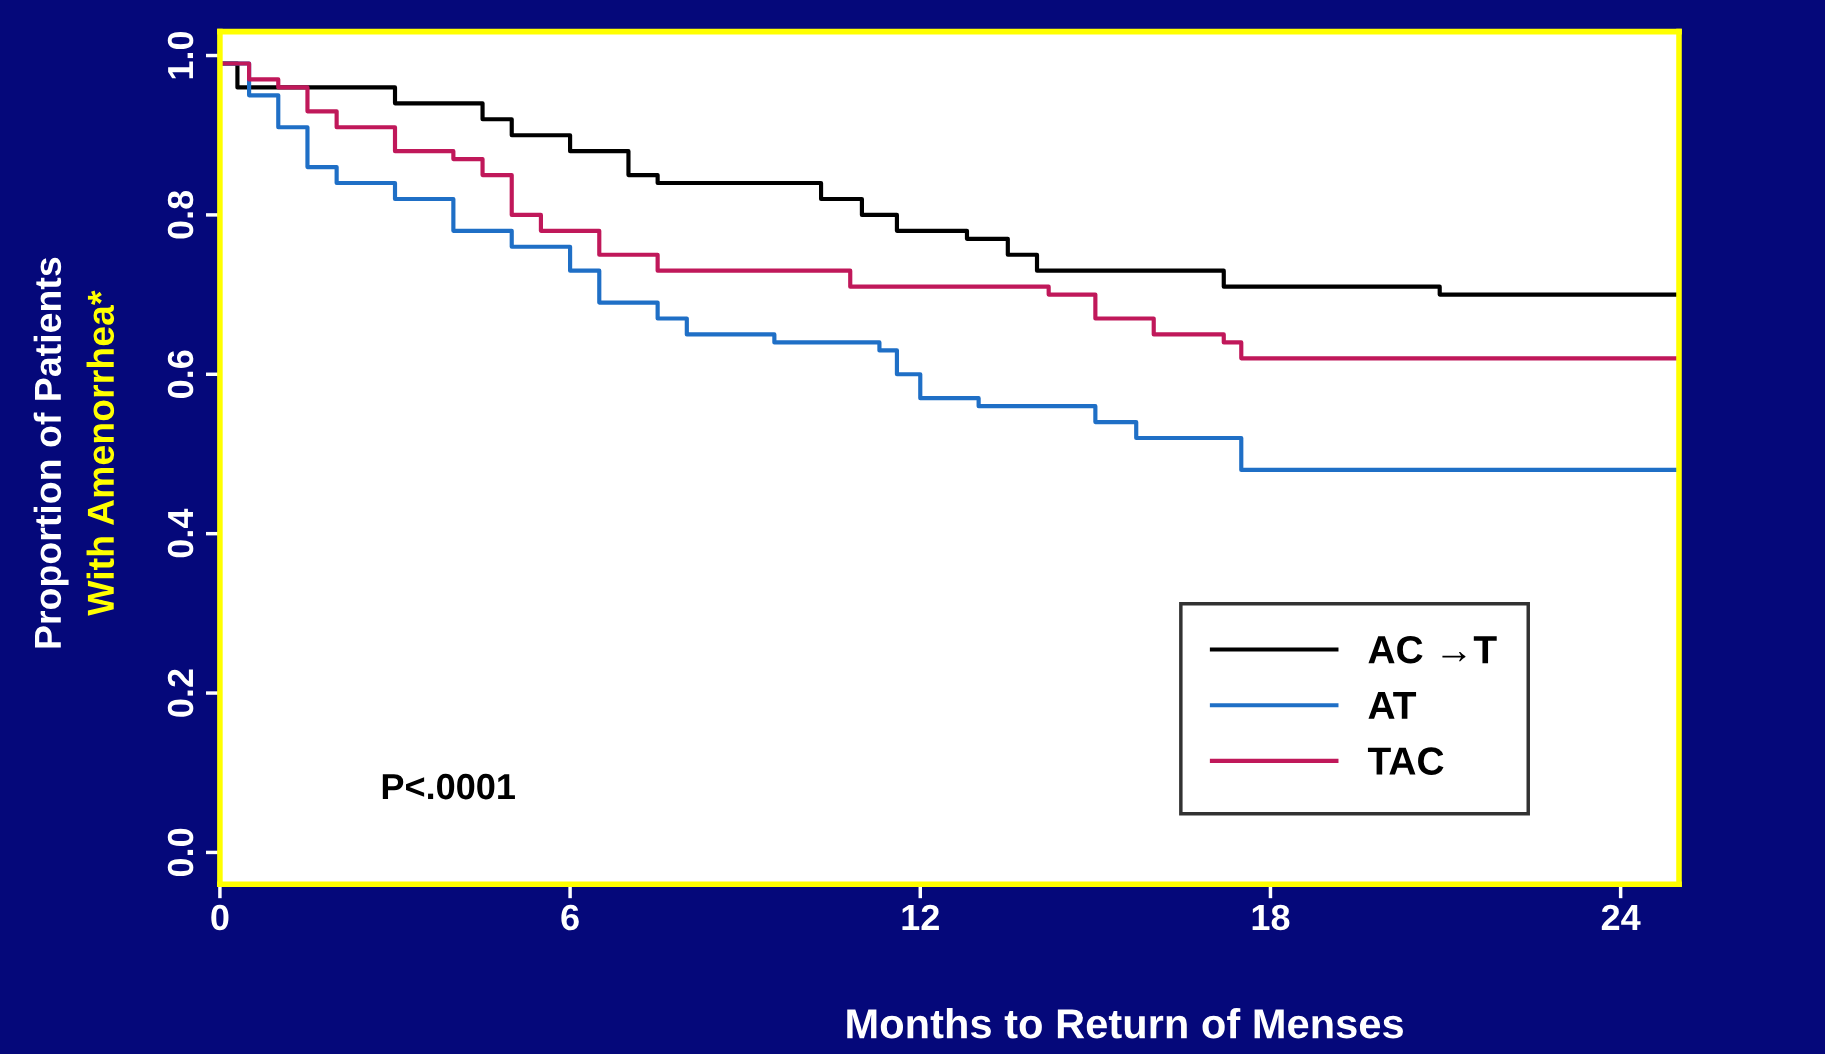 This screenshot has height=1054, width=1825. Describe the element at coordinates (180, 55) in the screenshot. I see `y-tick-label: 1.0` at that location.